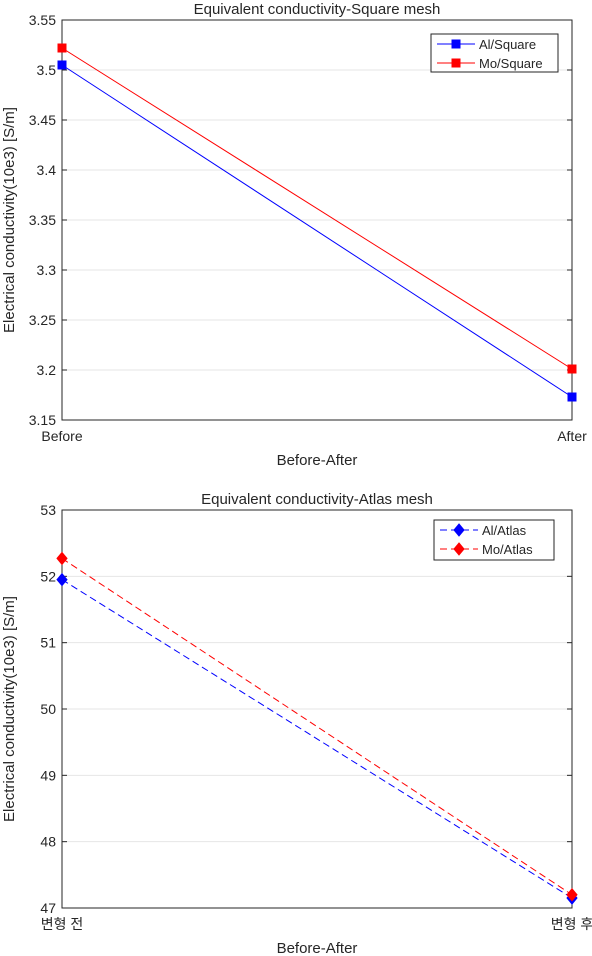 Image resolution: width=592 pixels, height=956 pixels. Describe the element at coordinates (62, 924) in the screenshot. I see `x-tick-label: 변형 전` at that location.